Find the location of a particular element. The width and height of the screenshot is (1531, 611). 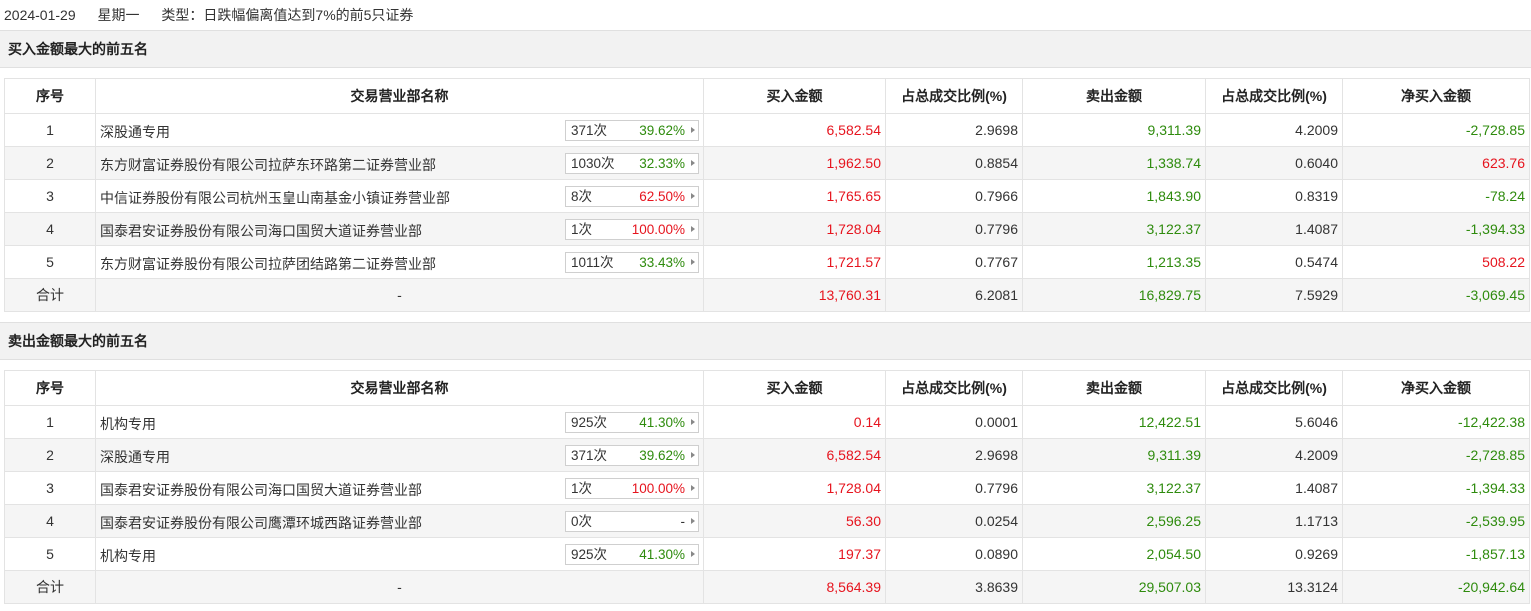

net-amount-cell: -12,422.38 is located at coordinates (1436, 422).